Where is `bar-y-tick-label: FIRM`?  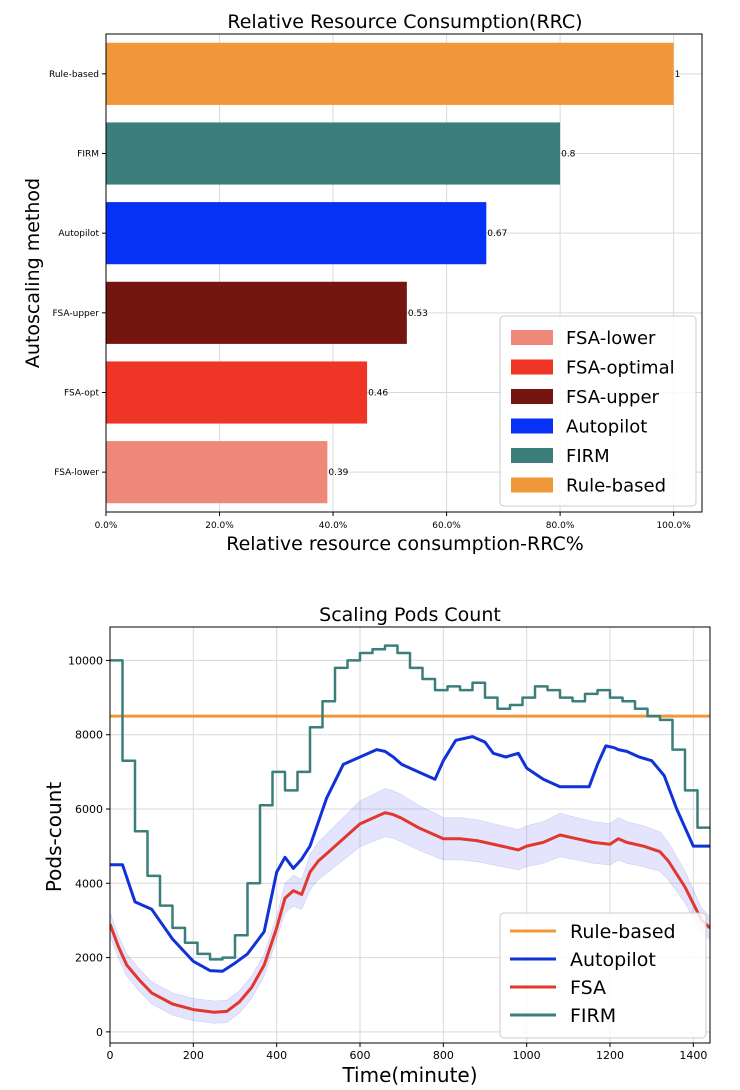
bar-y-tick-label: FIRM is located at coordinates (88, 155).